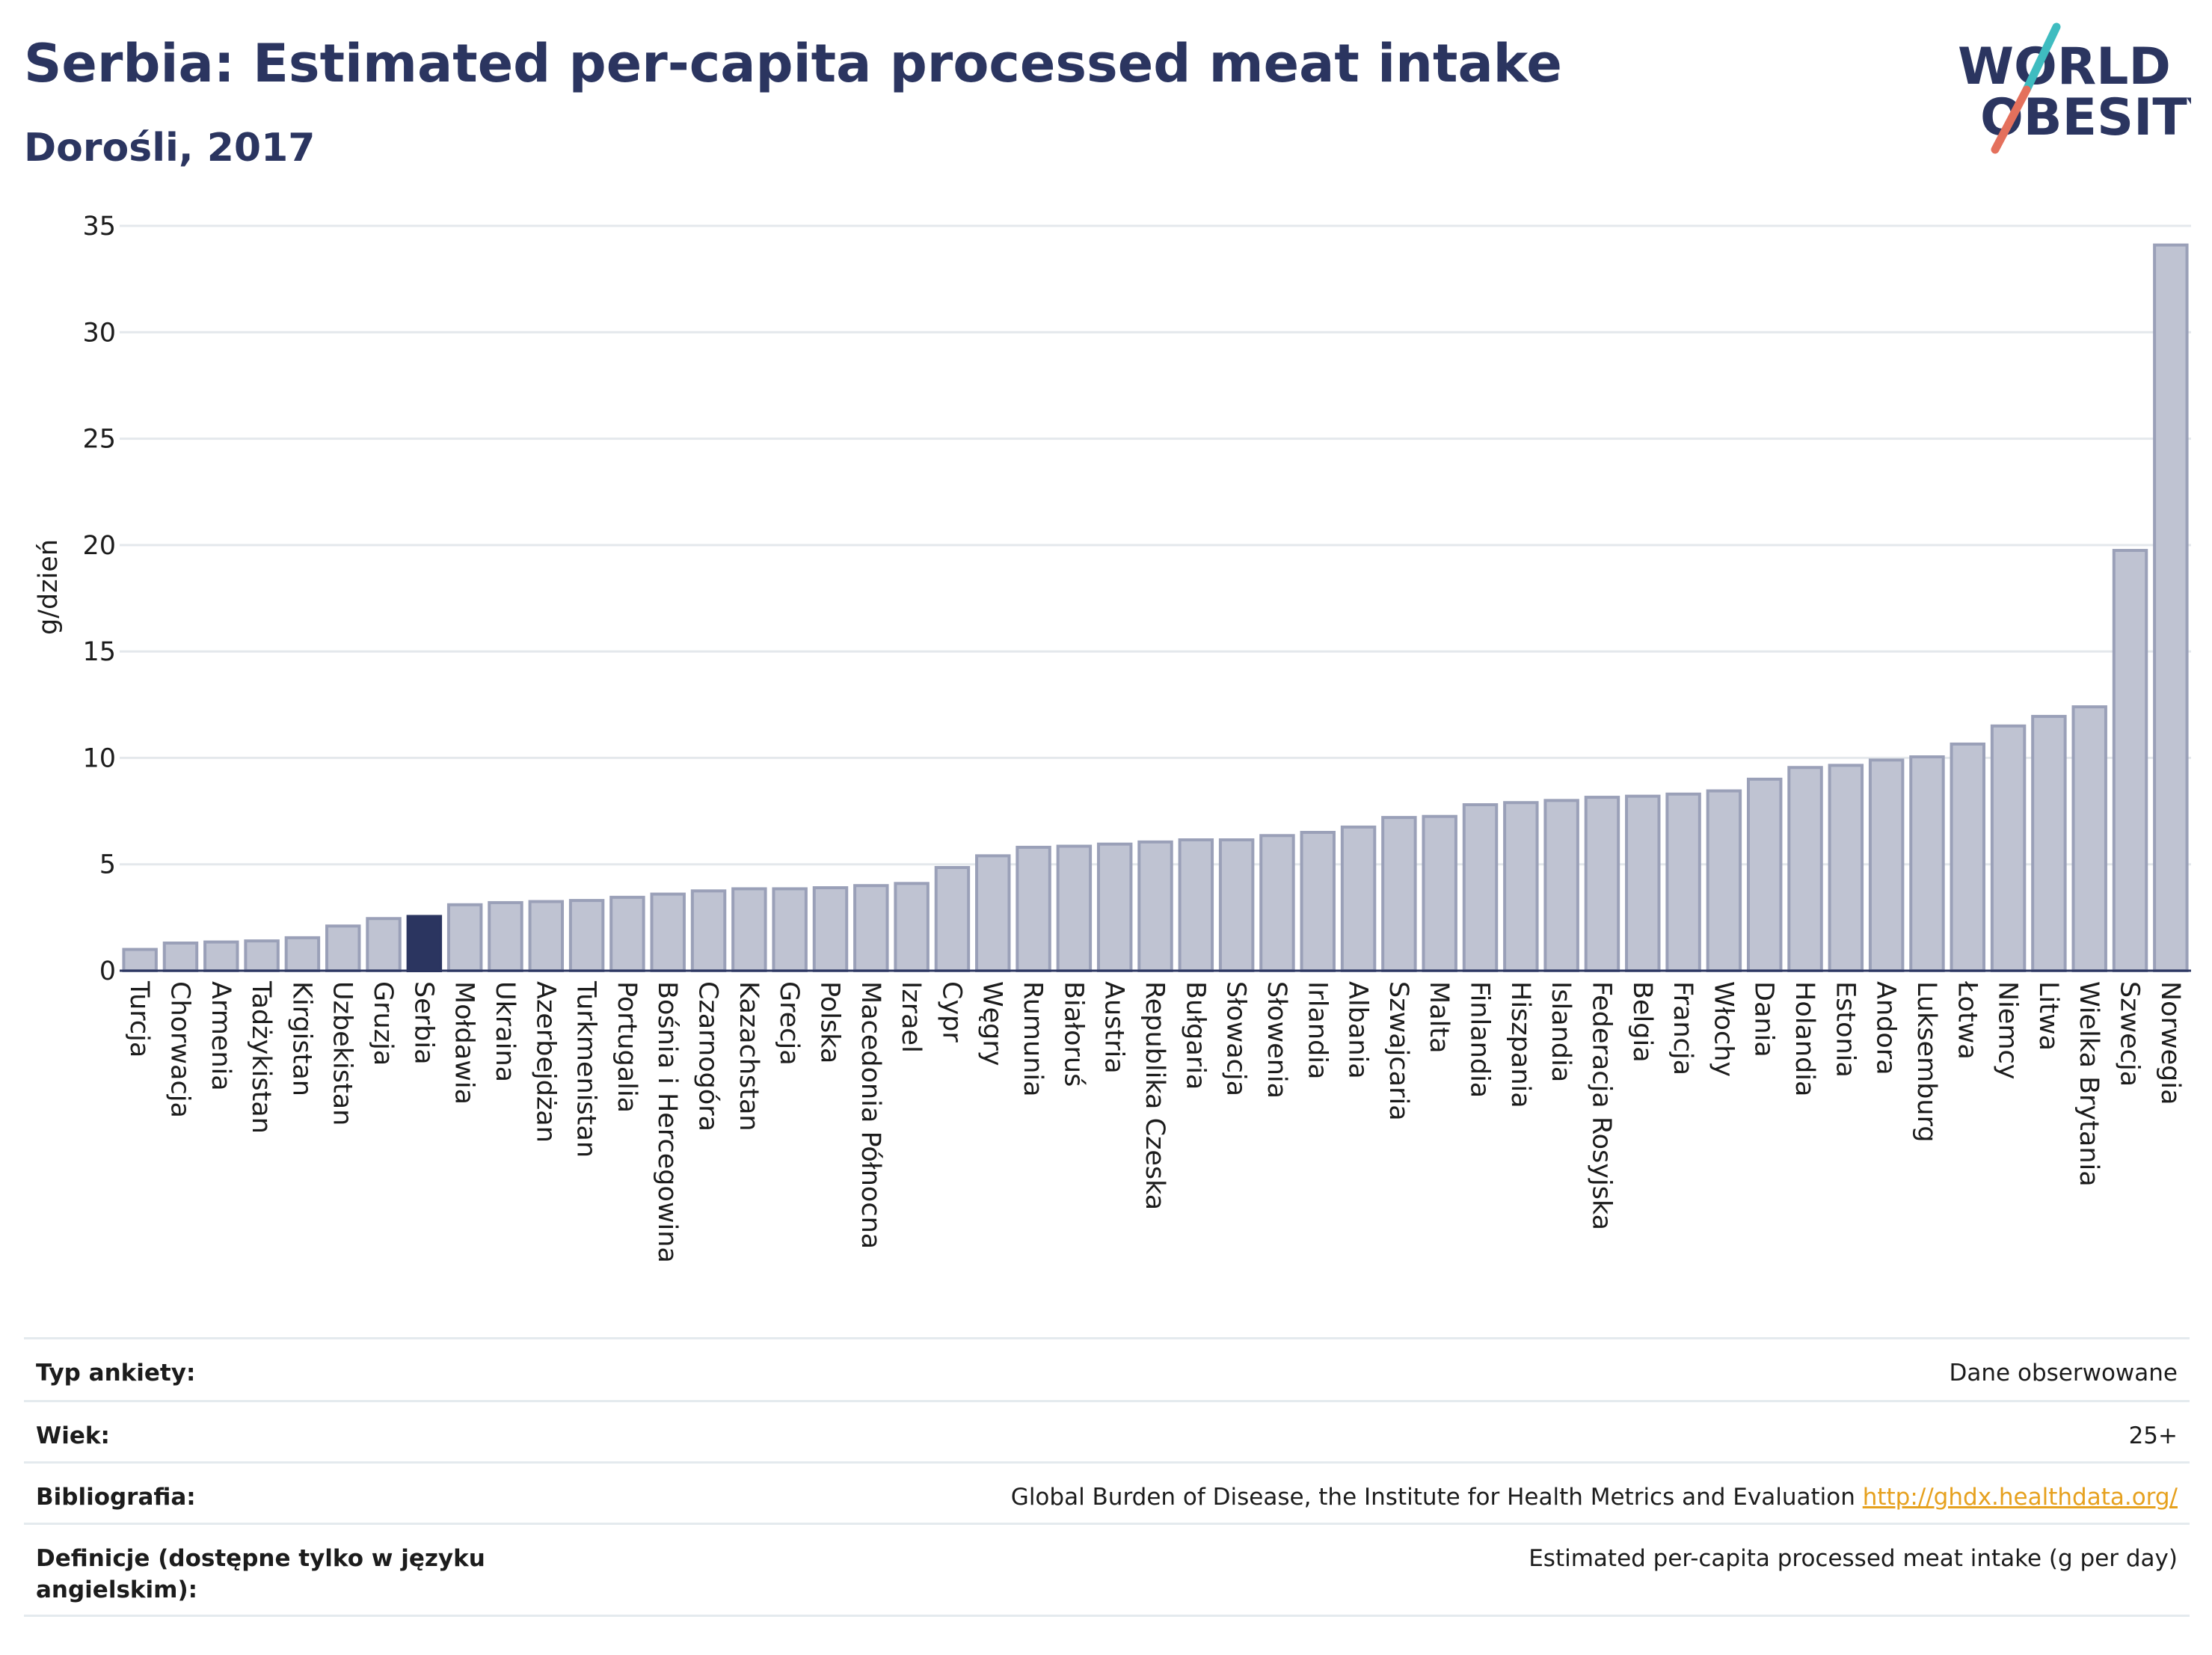 The height and width of the screenshot is (1655, 2212). I want to click on x-tick-label: Holandia, so click(1804, 1038).